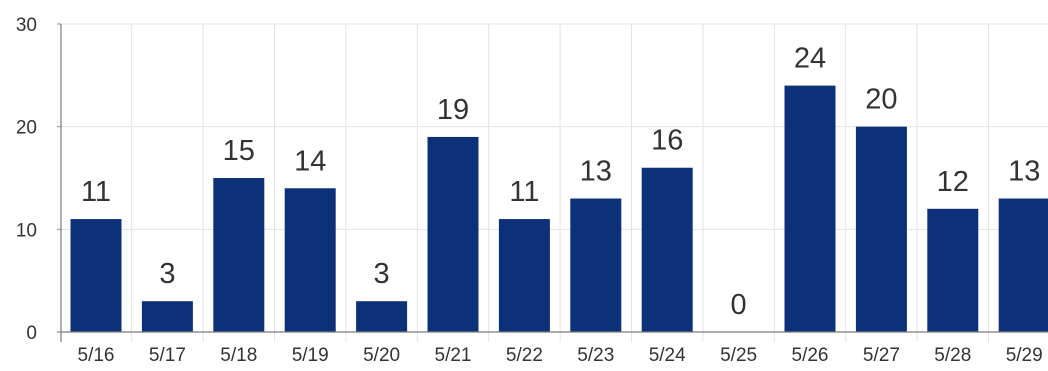  Describe the element at coordinates (310, 161) in the screenshot. I see `data-label: 14` at that location.